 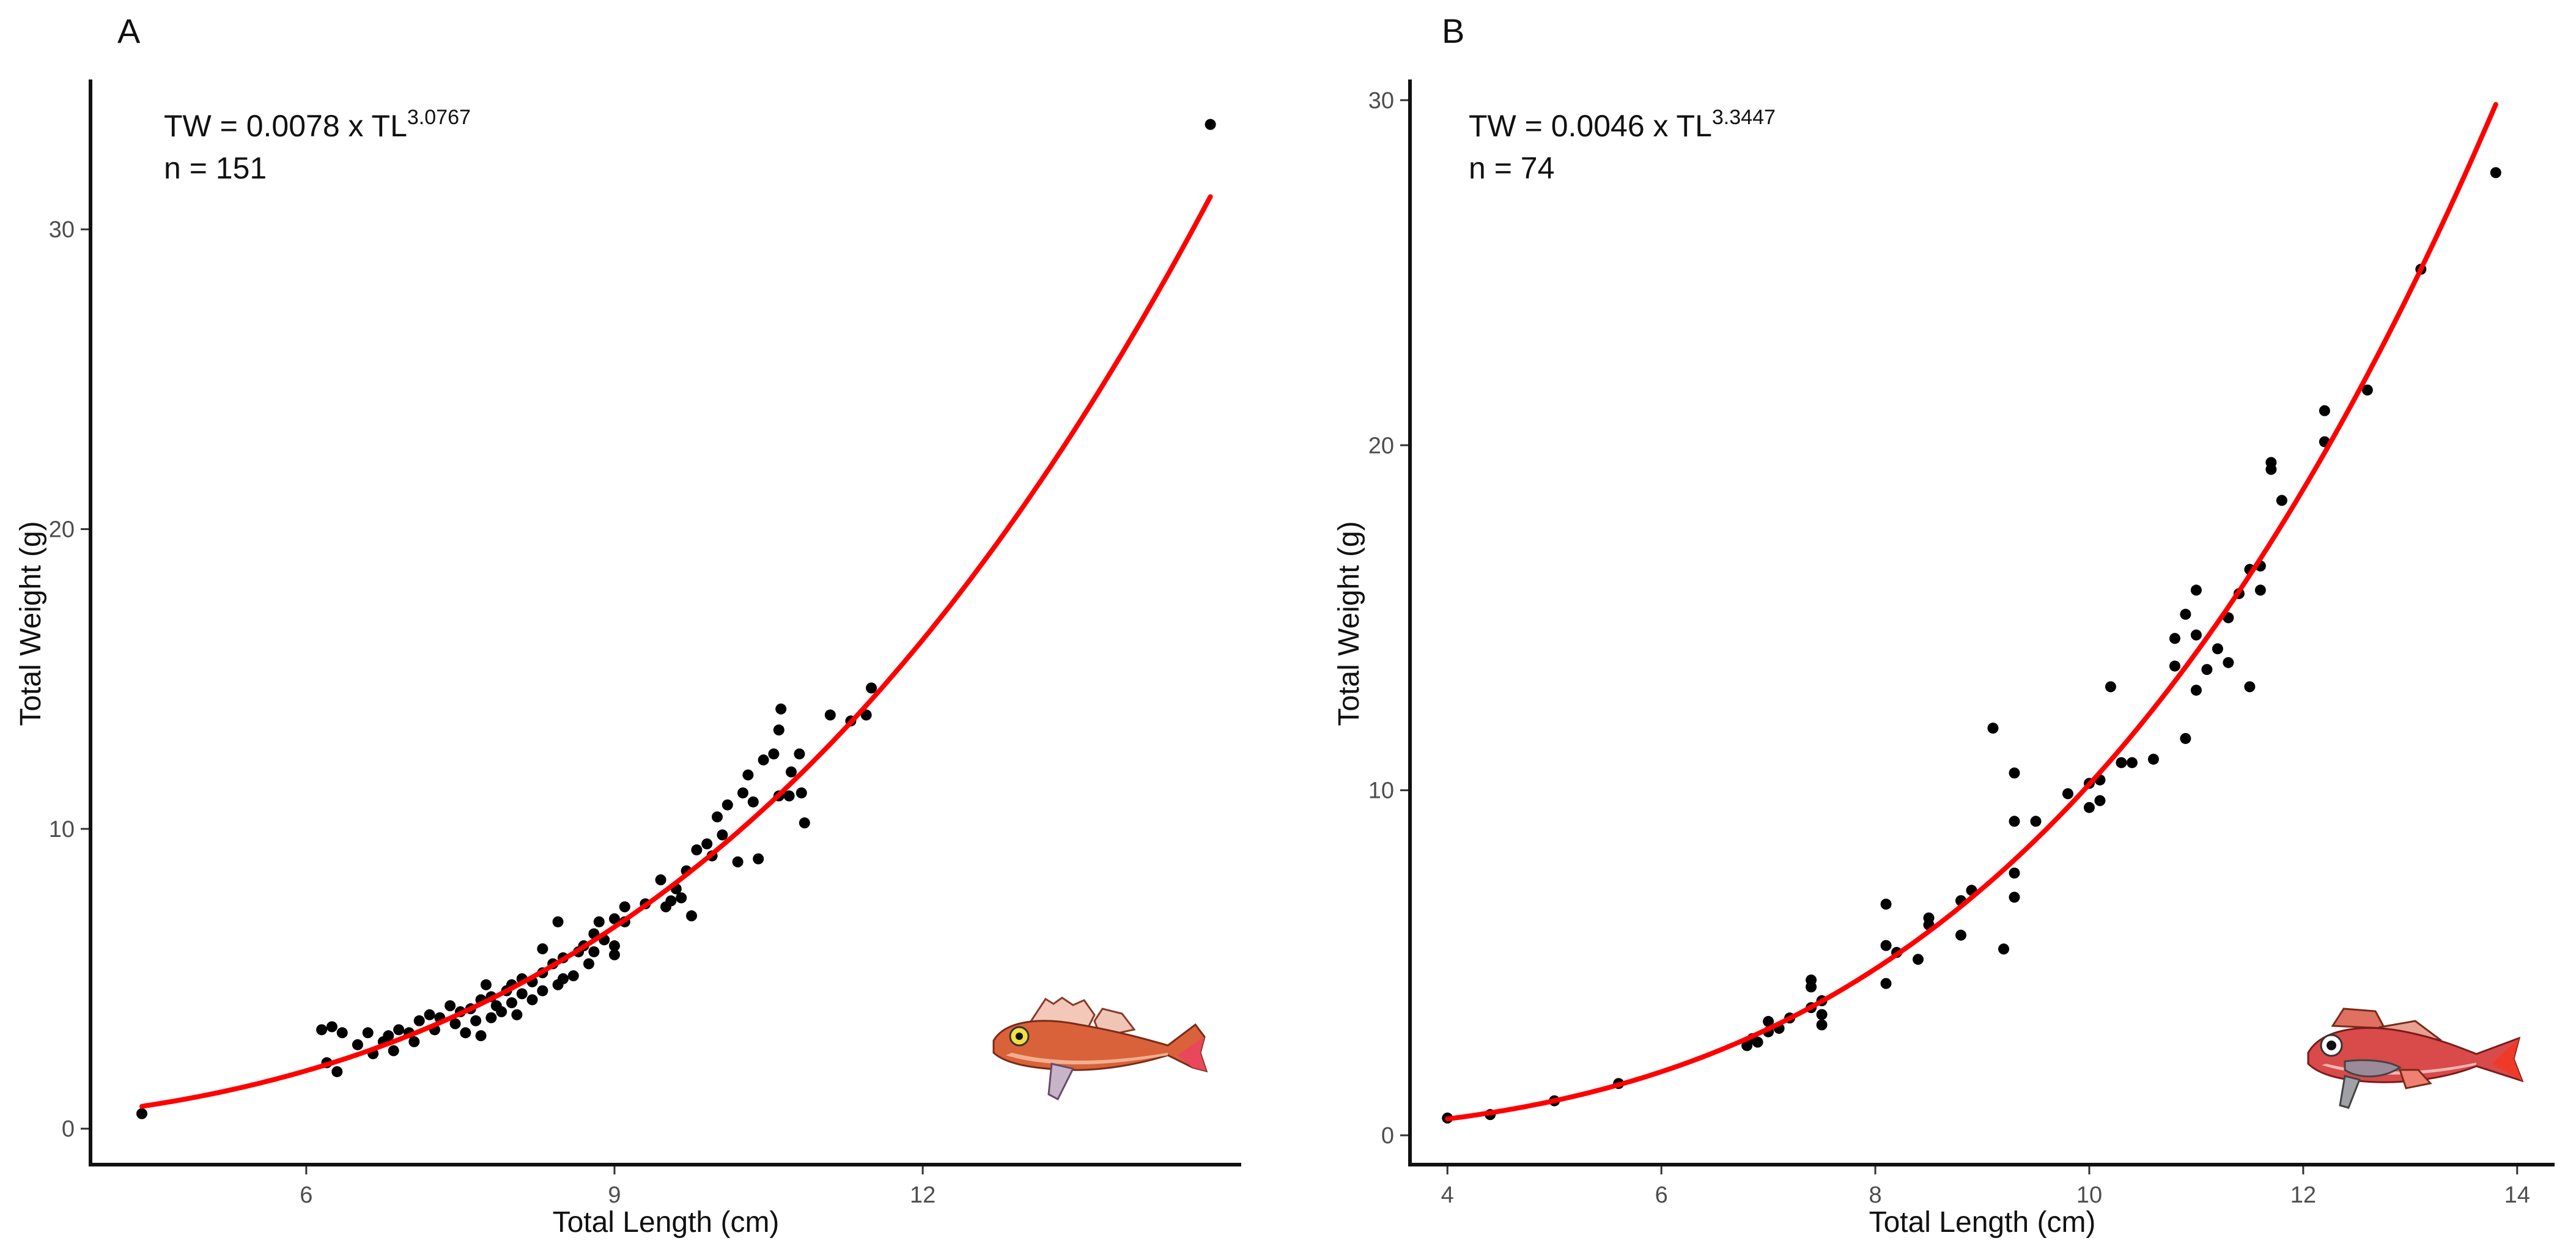 I want to click on panel-a-x-tick-label: 6, so click(x=306, y=1195).